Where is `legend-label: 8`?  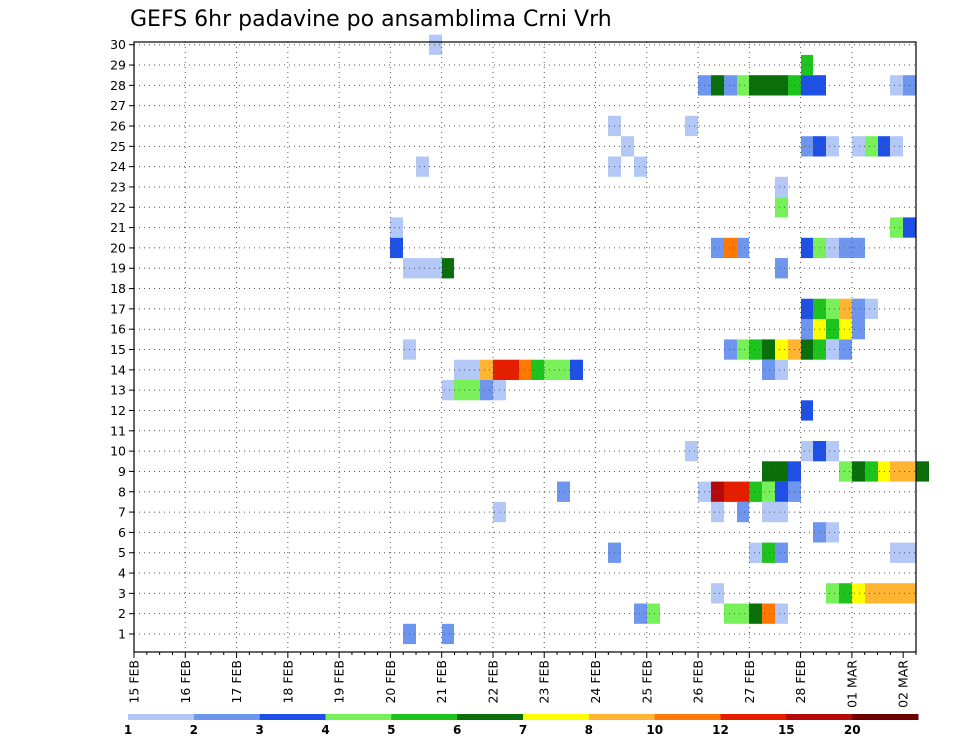
legend-label: 8 is located at coordinates (589, 730).